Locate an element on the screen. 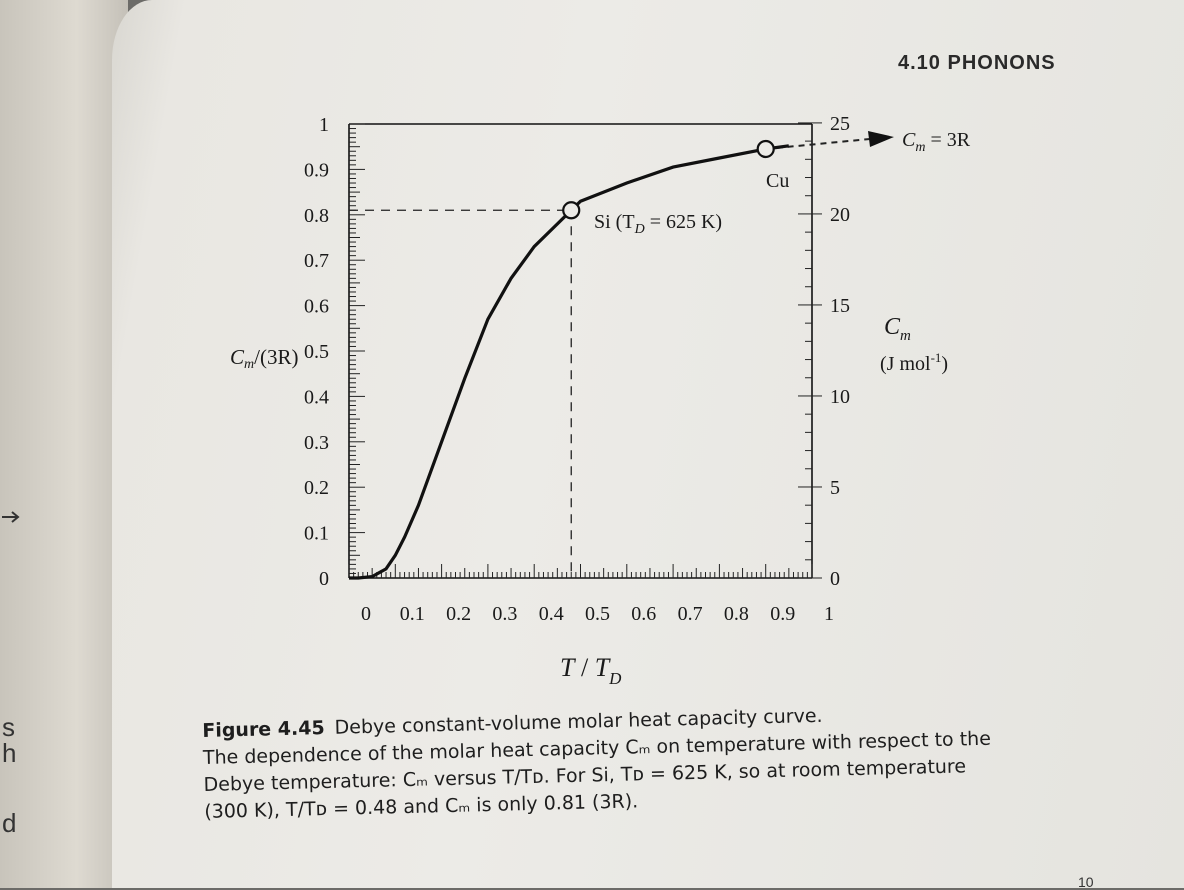 The image size is (1184, 890). ylabel-right-c: C is located at coordinates (892, 327).